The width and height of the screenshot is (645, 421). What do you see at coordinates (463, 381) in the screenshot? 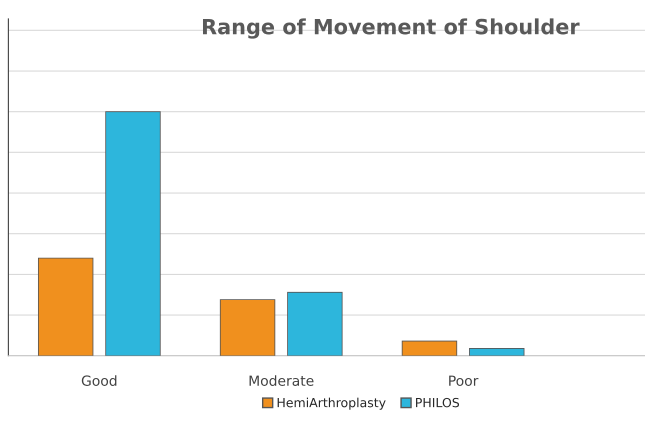
I see `x-tick-label: Poor` at bounding box center [463, 381].